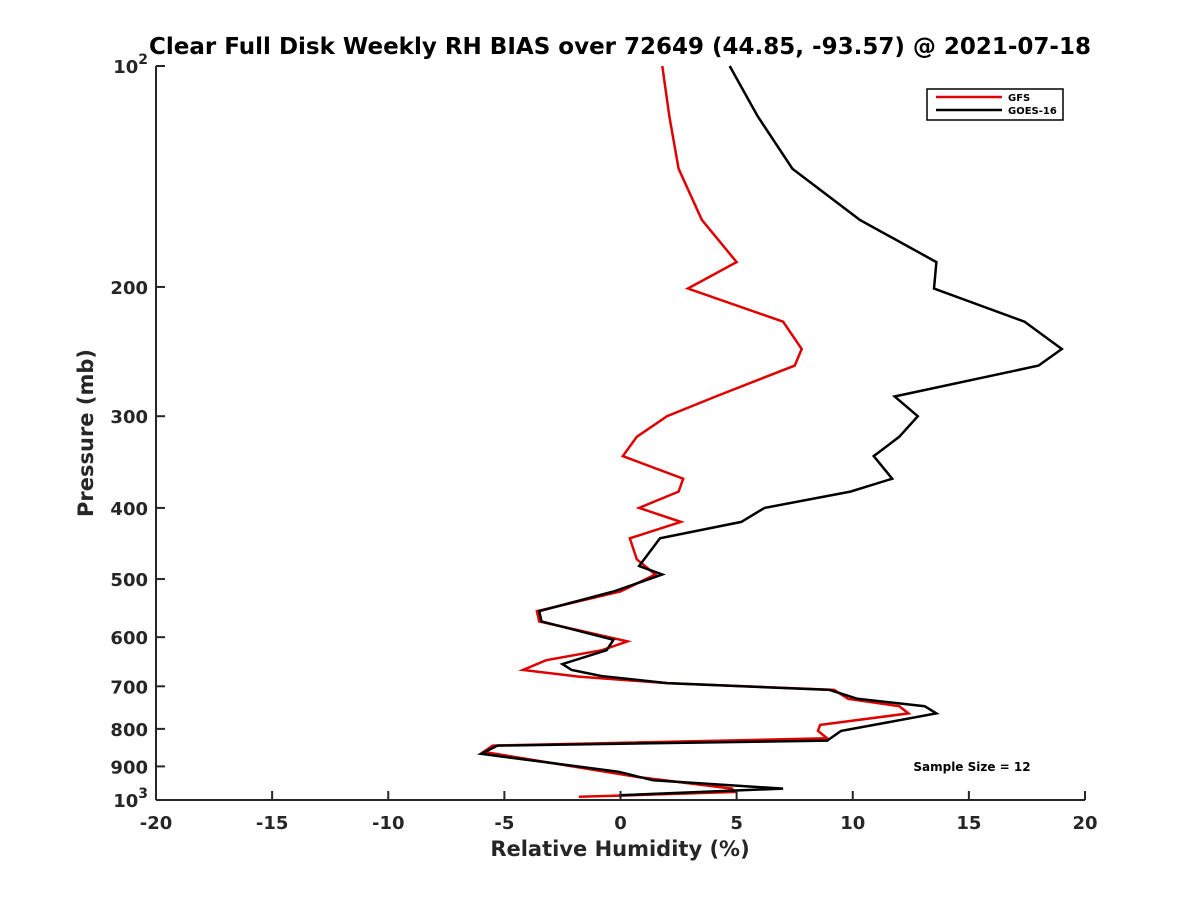 Image resolution: width=1200 pixels, height=900 pixels. I want to click on x-tick-label: -15, so click(272, 823).